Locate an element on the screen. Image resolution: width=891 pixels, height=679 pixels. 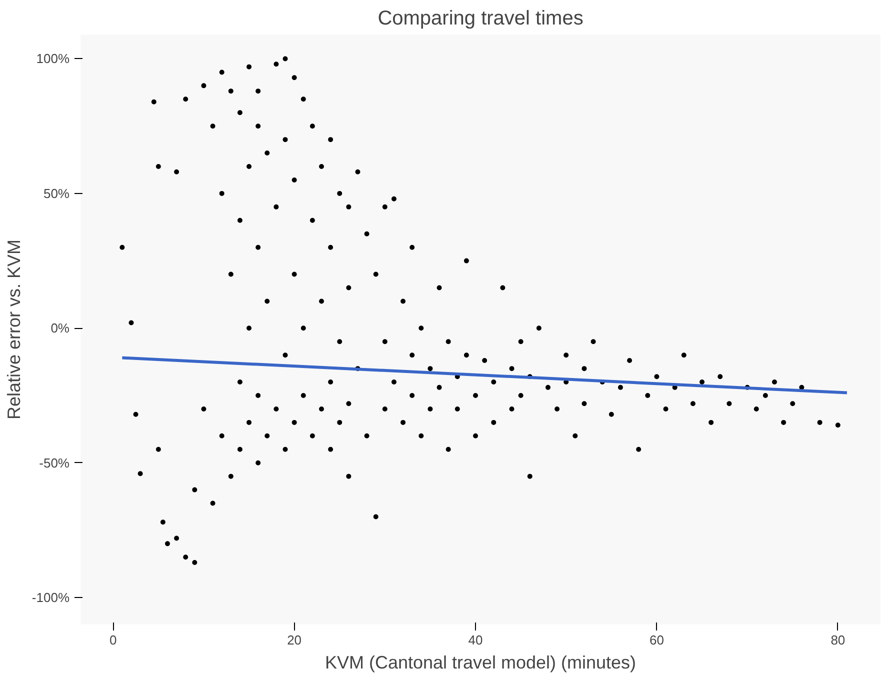
y-tick-label: 100% is located at coordinates (53, 58).